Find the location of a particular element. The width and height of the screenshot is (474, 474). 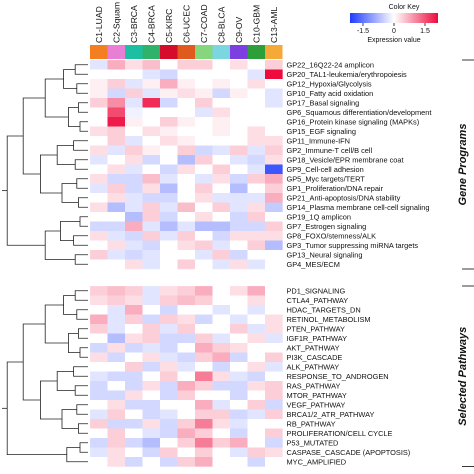

column-label: C13-AML is located at coordinates (274, 24).